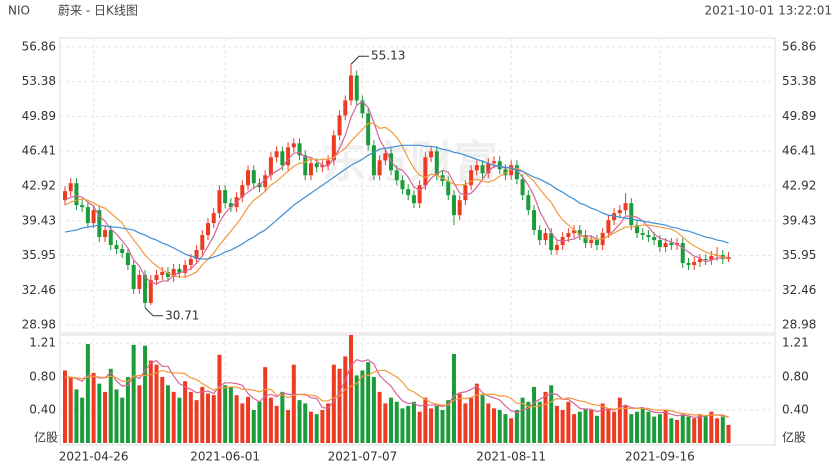  I want to click on y-tick-label: 53.38, so click(39, 81).